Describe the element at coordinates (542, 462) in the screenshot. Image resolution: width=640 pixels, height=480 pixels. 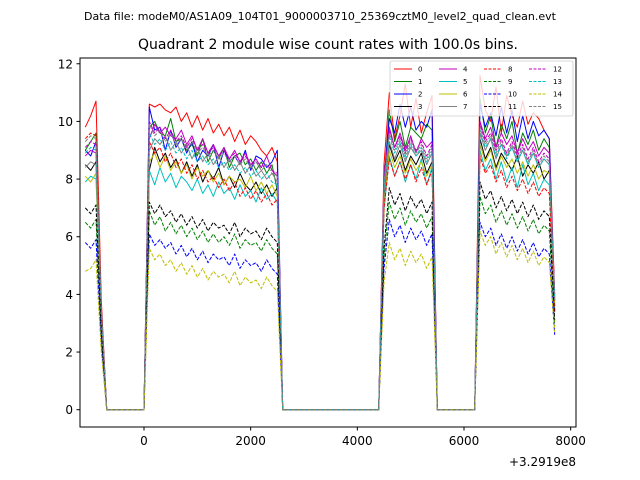
I see `x-offset-label: +3.2919e8` at that location.